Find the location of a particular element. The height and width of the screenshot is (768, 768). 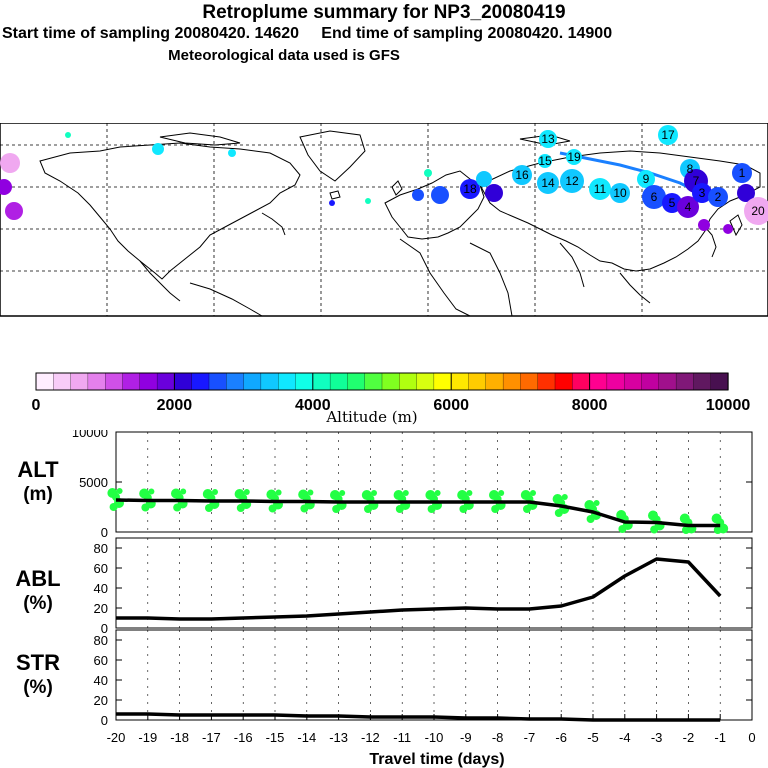

x-tick-label: -12 is located at coordinates (370, 737).